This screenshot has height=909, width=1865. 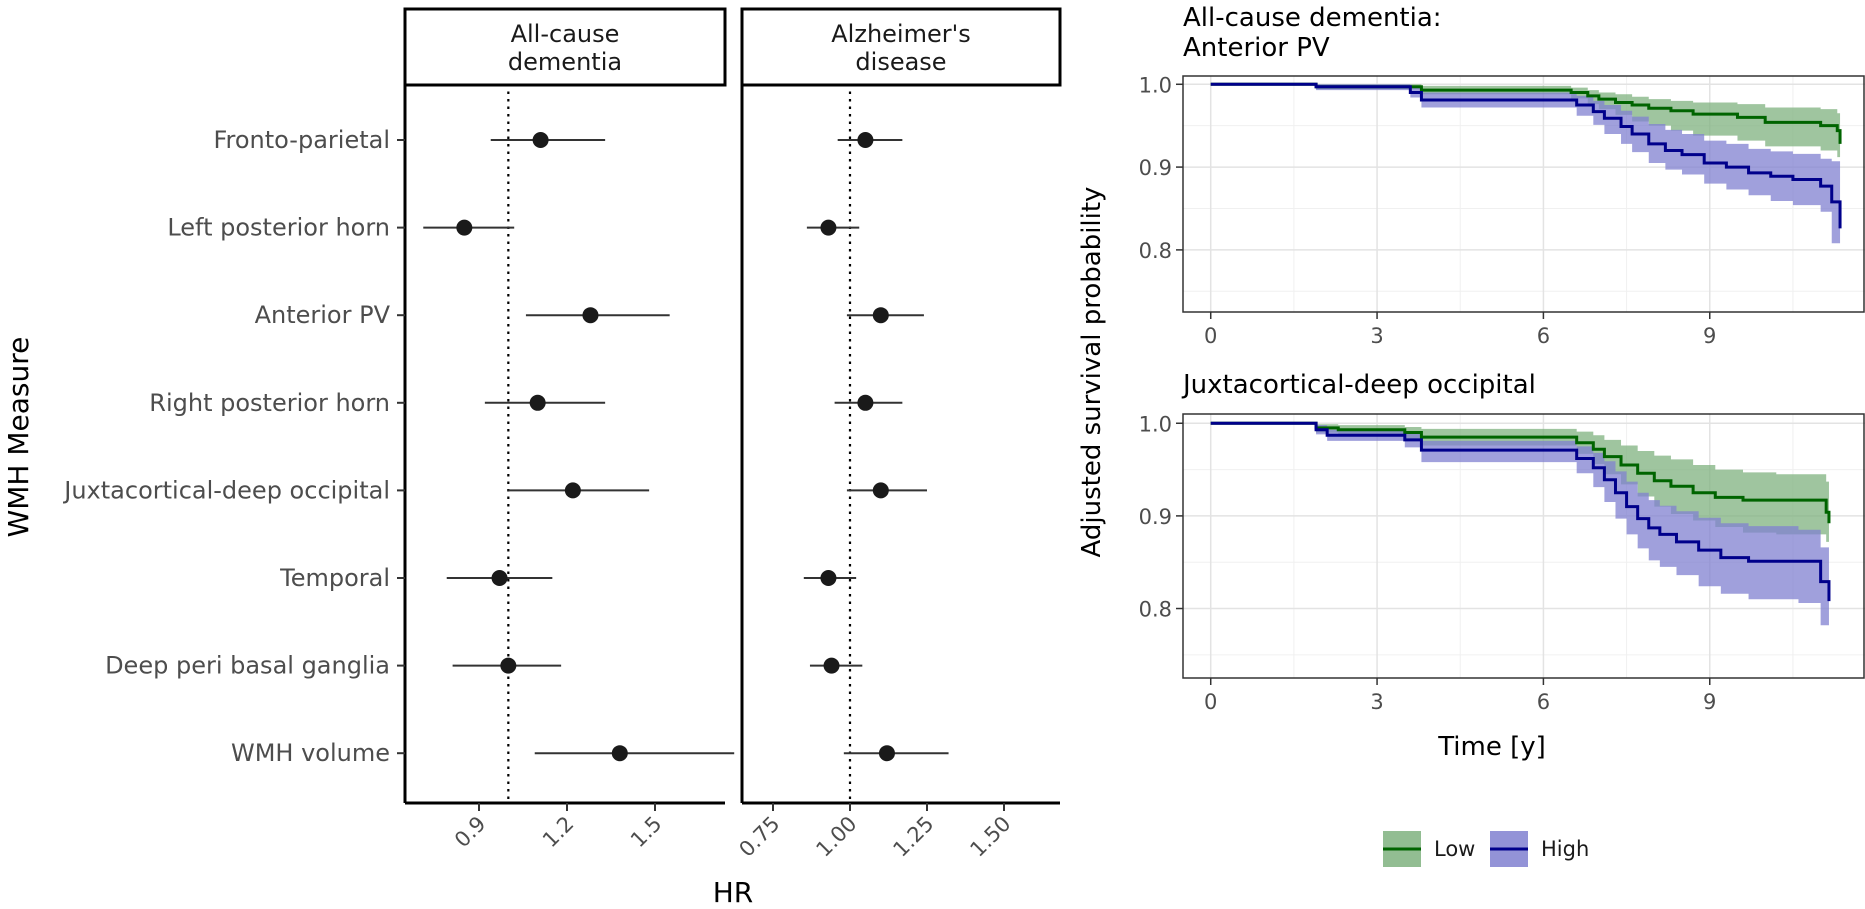 I want to click on x-tick-label: 0.9, so click(x=470, y=832).